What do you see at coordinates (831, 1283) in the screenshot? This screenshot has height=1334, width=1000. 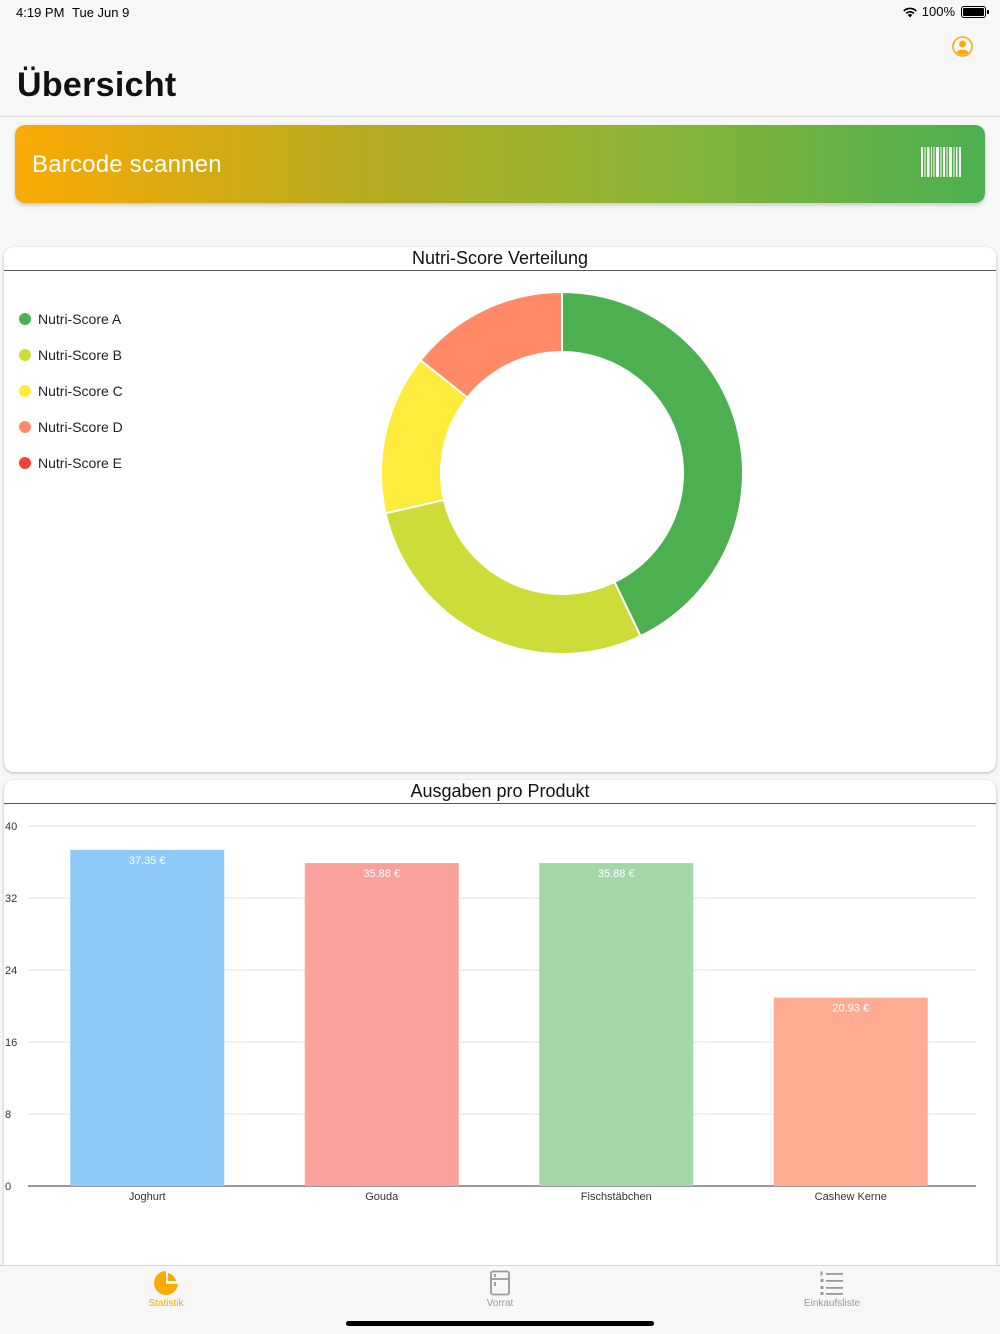 I see `list-icon` at bounding box center [831, 1283].